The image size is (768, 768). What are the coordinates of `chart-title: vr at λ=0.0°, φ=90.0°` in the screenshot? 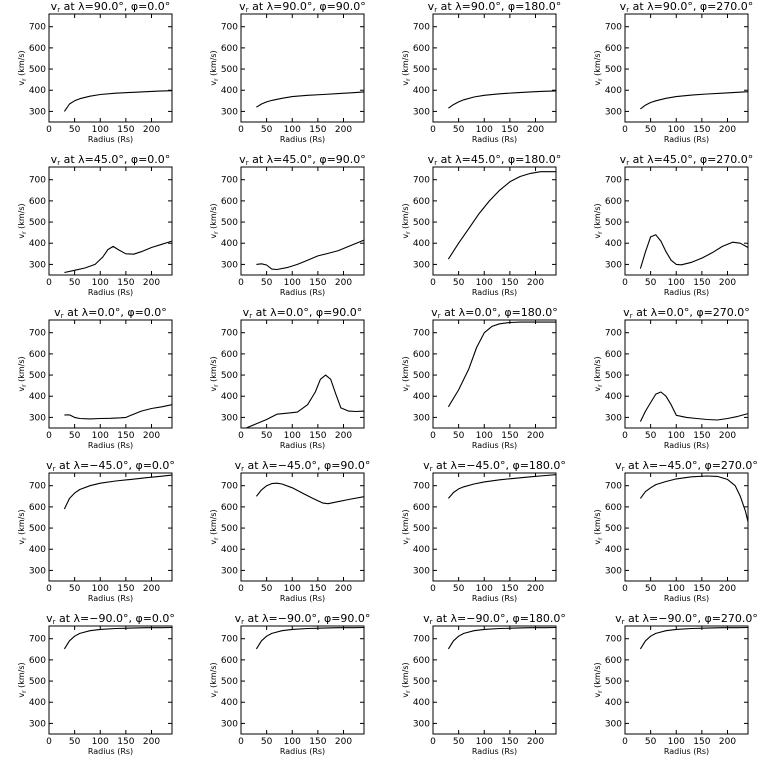 It's located at (303, 313).